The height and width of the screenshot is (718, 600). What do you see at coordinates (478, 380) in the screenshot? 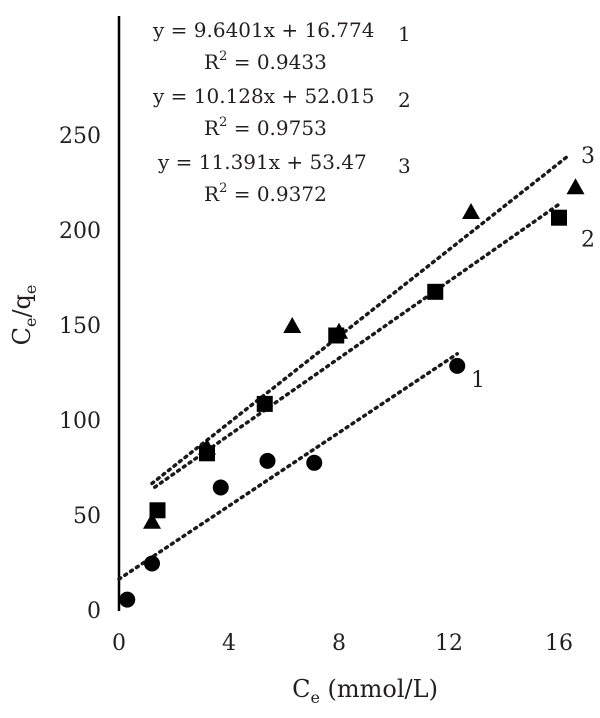
I see `series-label-1: 1` at bounding box center [478, 380].